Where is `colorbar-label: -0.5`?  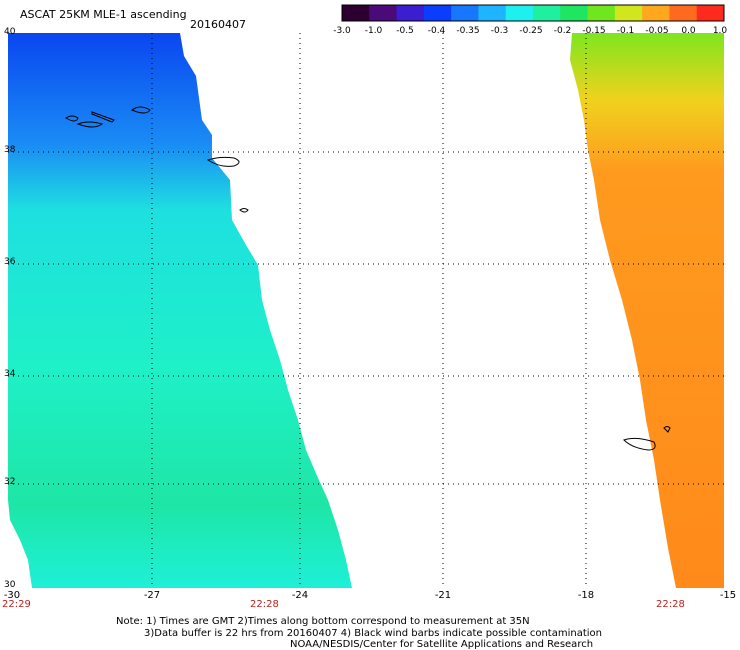
colorbar-label: -0.5 is located at coordinates (405, 31).